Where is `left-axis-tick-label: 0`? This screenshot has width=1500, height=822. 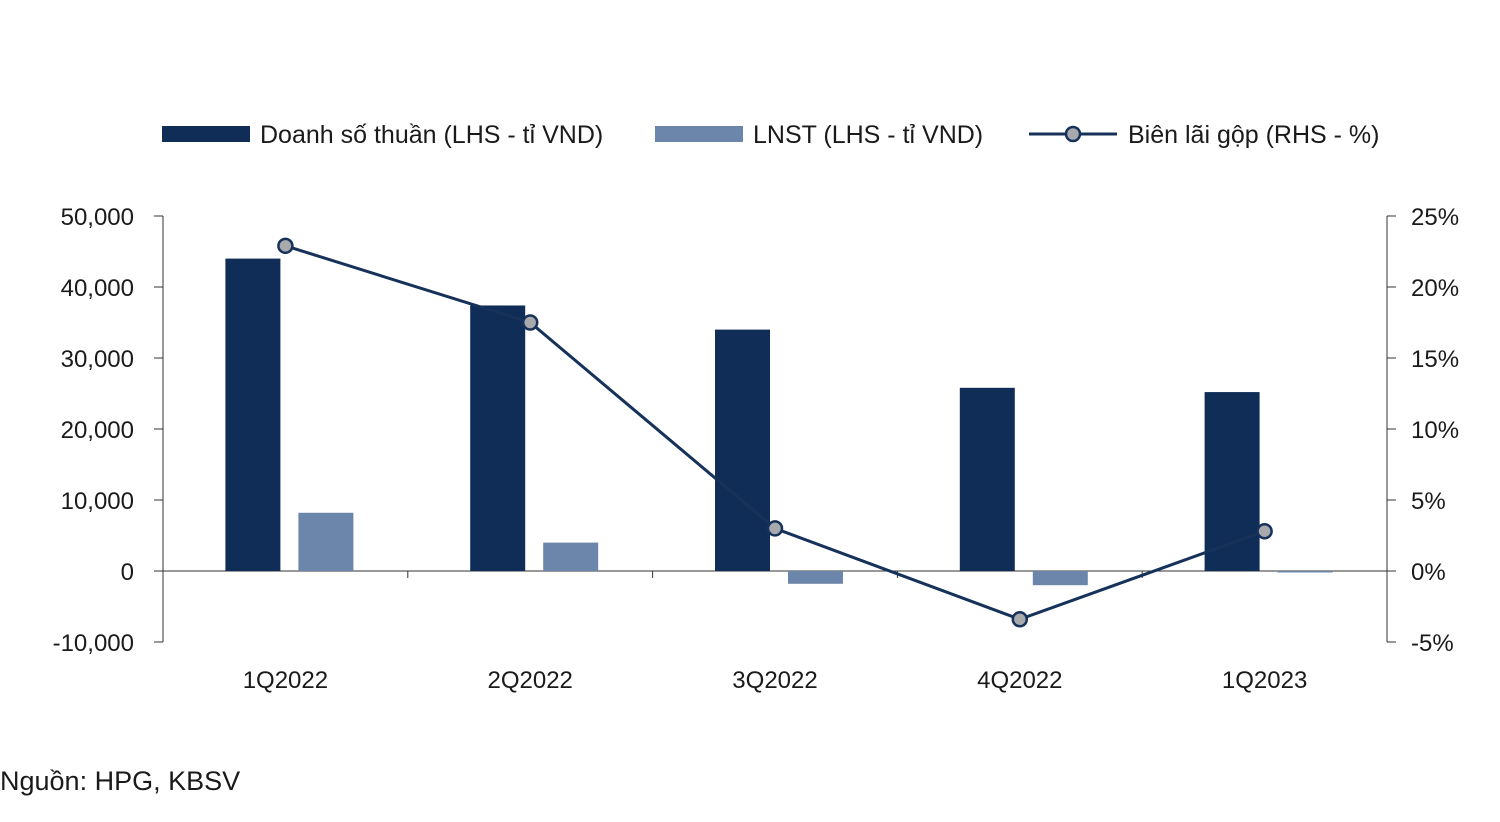 left-axis-tick-label: 0 is located at coordinates (127, 572).